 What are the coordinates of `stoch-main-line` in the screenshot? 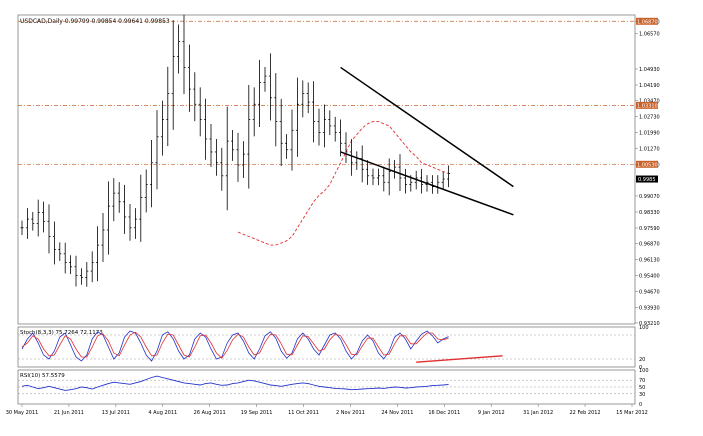 It's located at (235, 346).